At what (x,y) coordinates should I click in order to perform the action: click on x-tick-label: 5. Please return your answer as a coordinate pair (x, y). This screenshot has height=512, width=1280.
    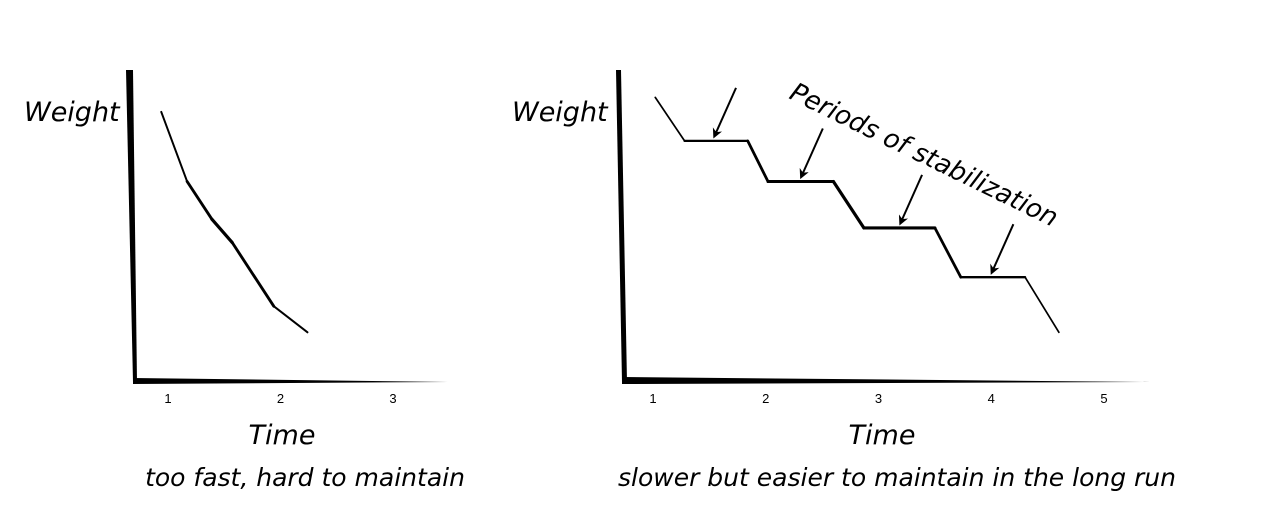
    Looking at the image, I should click on (1103, 398).